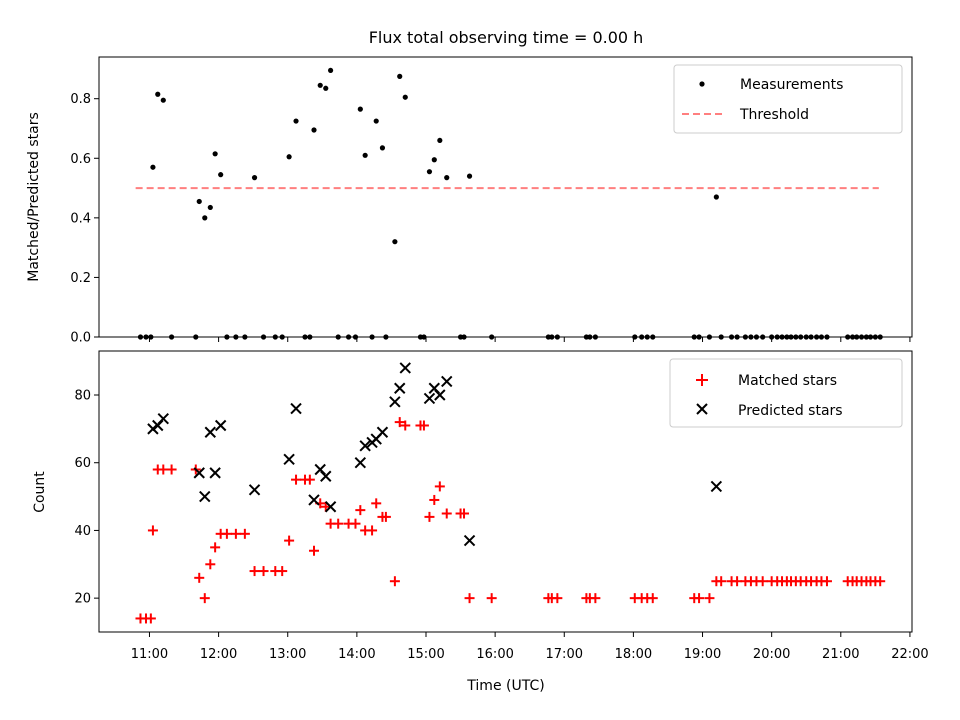 The width and height of the screenshot is (960, 720). Describe the element at coordinates (494, 654) in the screenshot. I see `x-tick-label: 16:00` at that location.